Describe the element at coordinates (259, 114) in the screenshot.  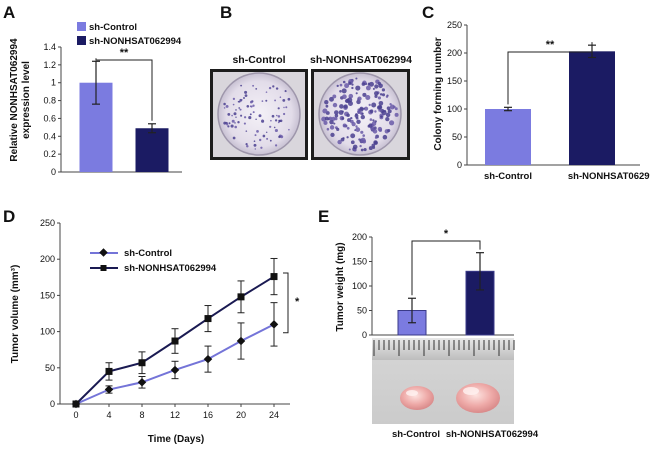
I see `dish-control` at that location.